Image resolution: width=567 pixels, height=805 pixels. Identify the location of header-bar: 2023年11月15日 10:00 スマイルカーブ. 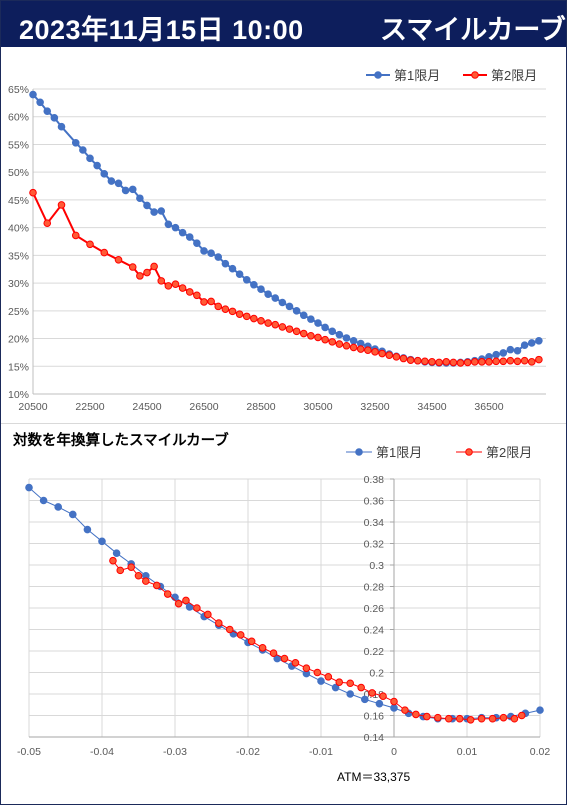
(283, 24).